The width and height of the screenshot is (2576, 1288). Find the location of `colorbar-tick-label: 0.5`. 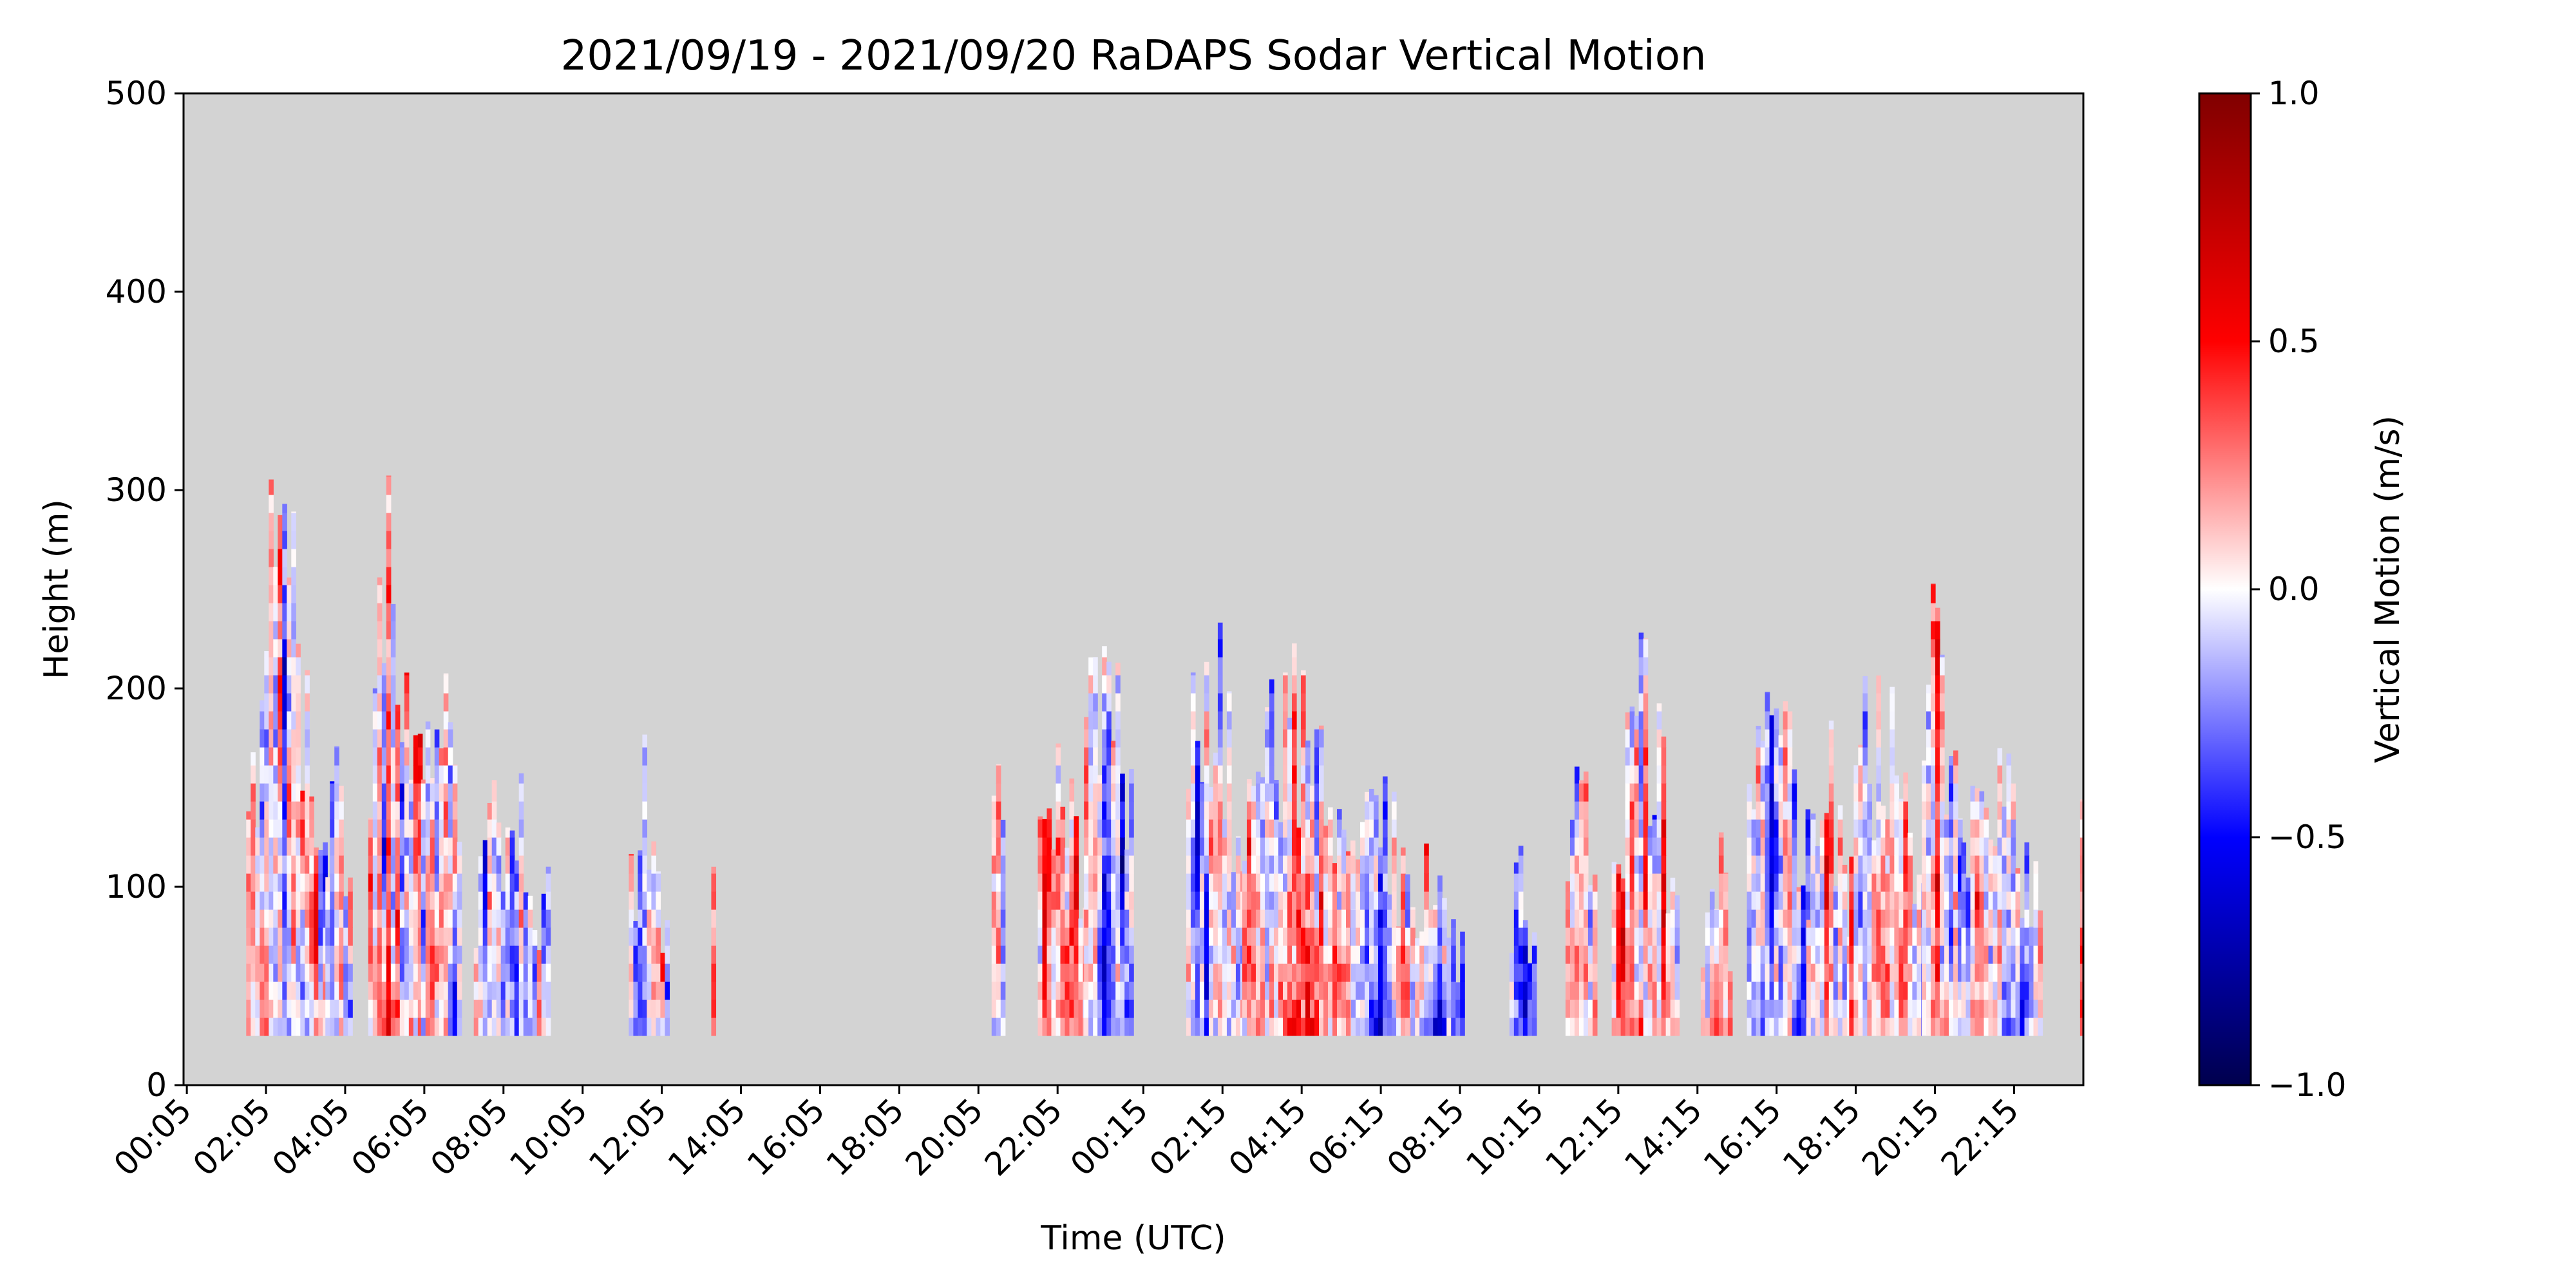

colorbar-tick-label: 0.5 is located at coordinates (2294, 341).